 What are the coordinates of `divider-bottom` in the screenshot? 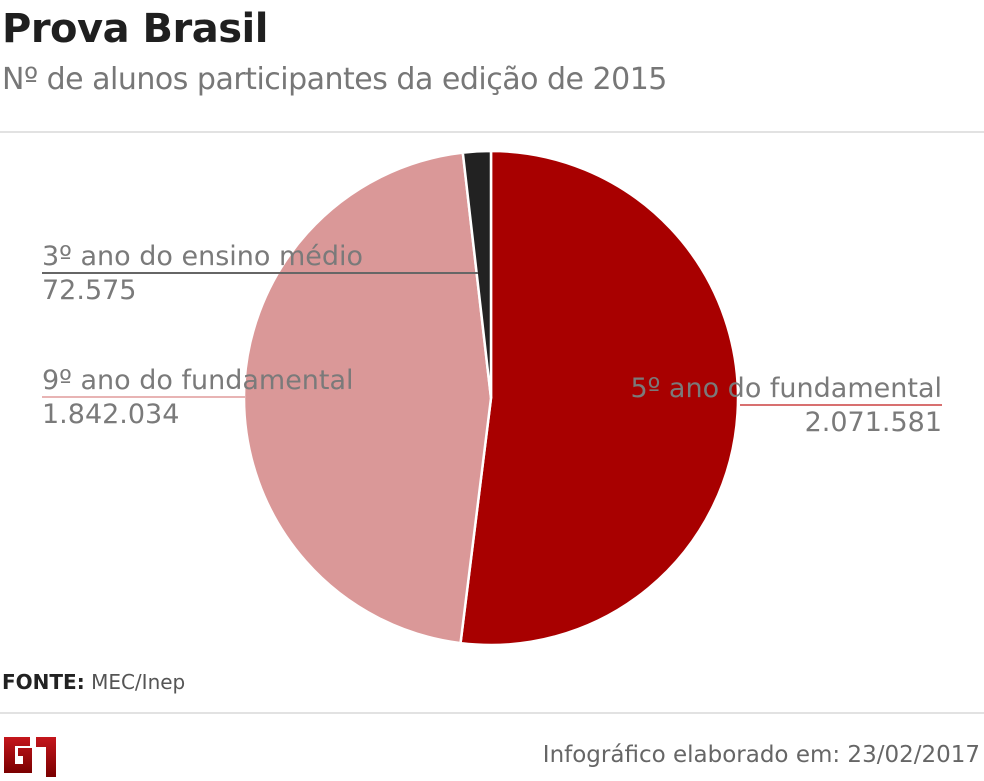 It's located at (492, 713).